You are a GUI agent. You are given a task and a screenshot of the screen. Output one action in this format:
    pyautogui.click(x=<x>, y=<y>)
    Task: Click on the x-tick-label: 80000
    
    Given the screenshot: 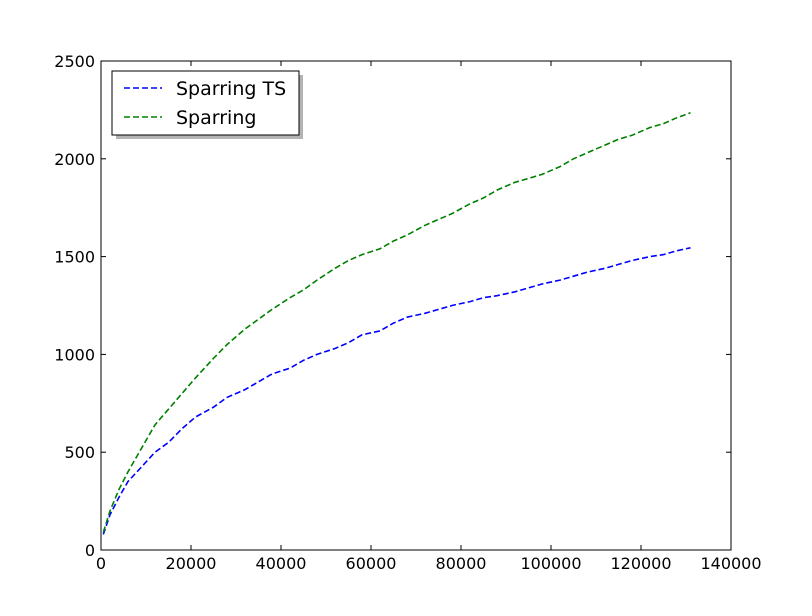 What is the action you would take?
    pyautogui.click(x=461, y=563)
    